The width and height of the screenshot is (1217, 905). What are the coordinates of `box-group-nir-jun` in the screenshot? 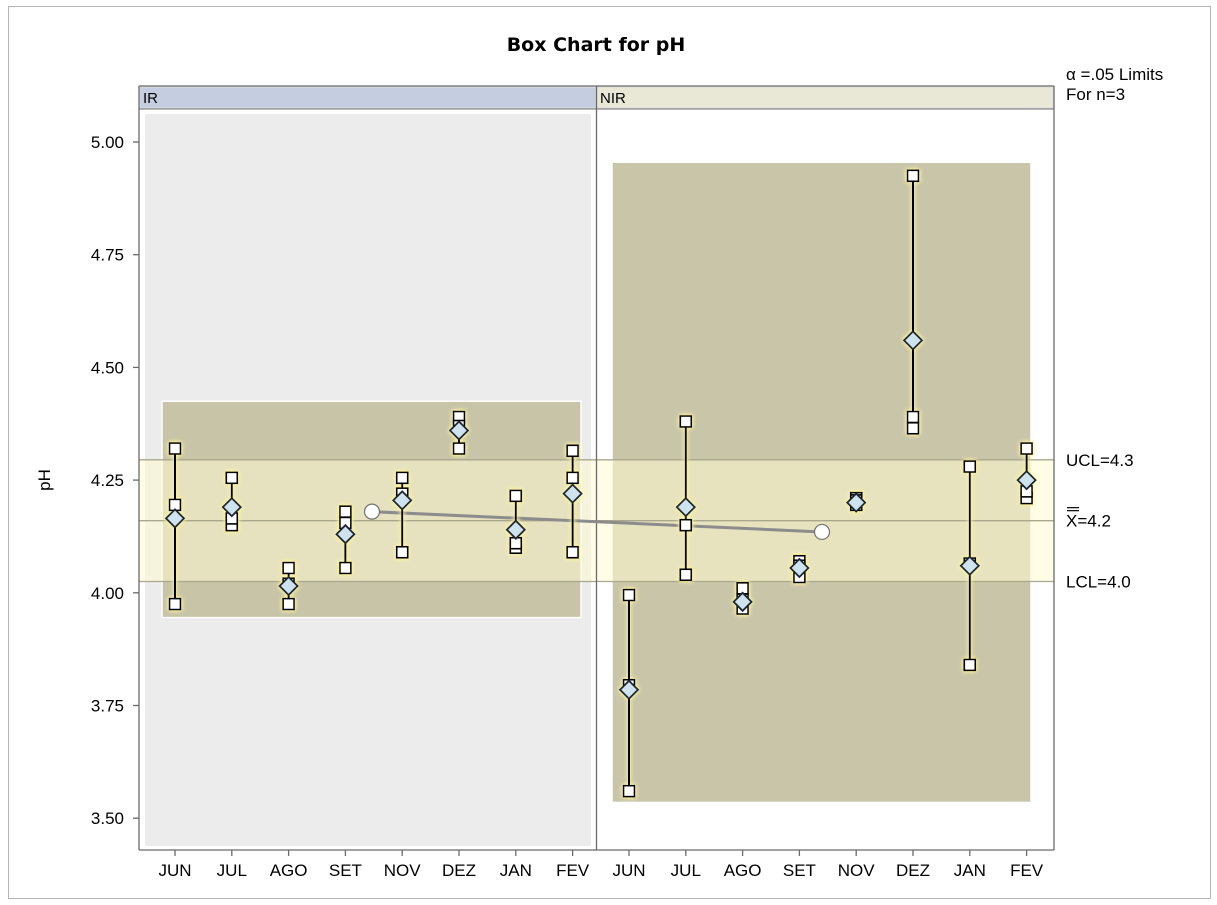 It's located at (629, 693).